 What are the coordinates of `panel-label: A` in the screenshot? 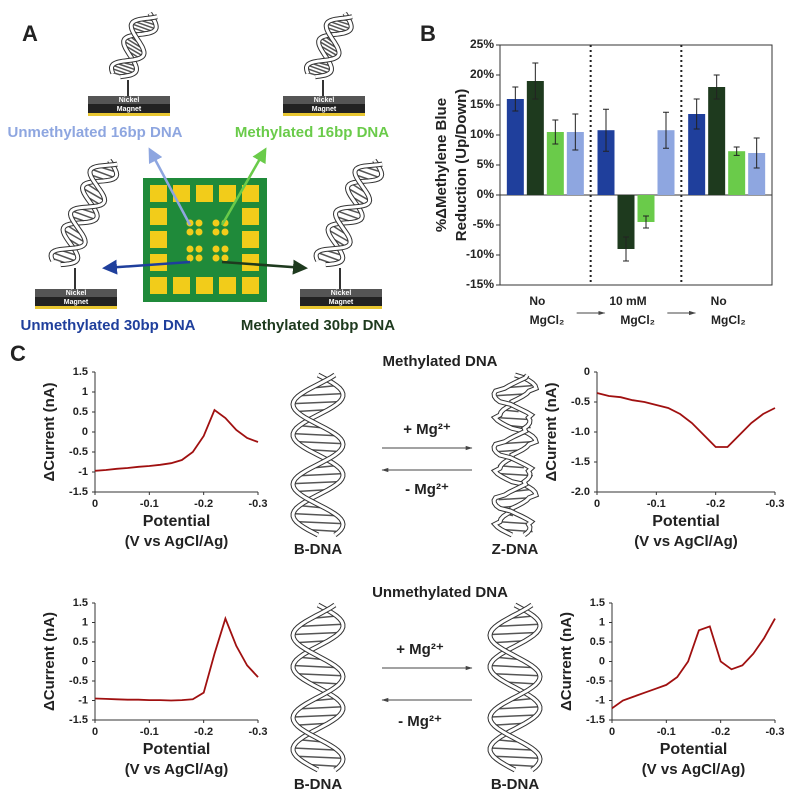 It's located at (30, 33).